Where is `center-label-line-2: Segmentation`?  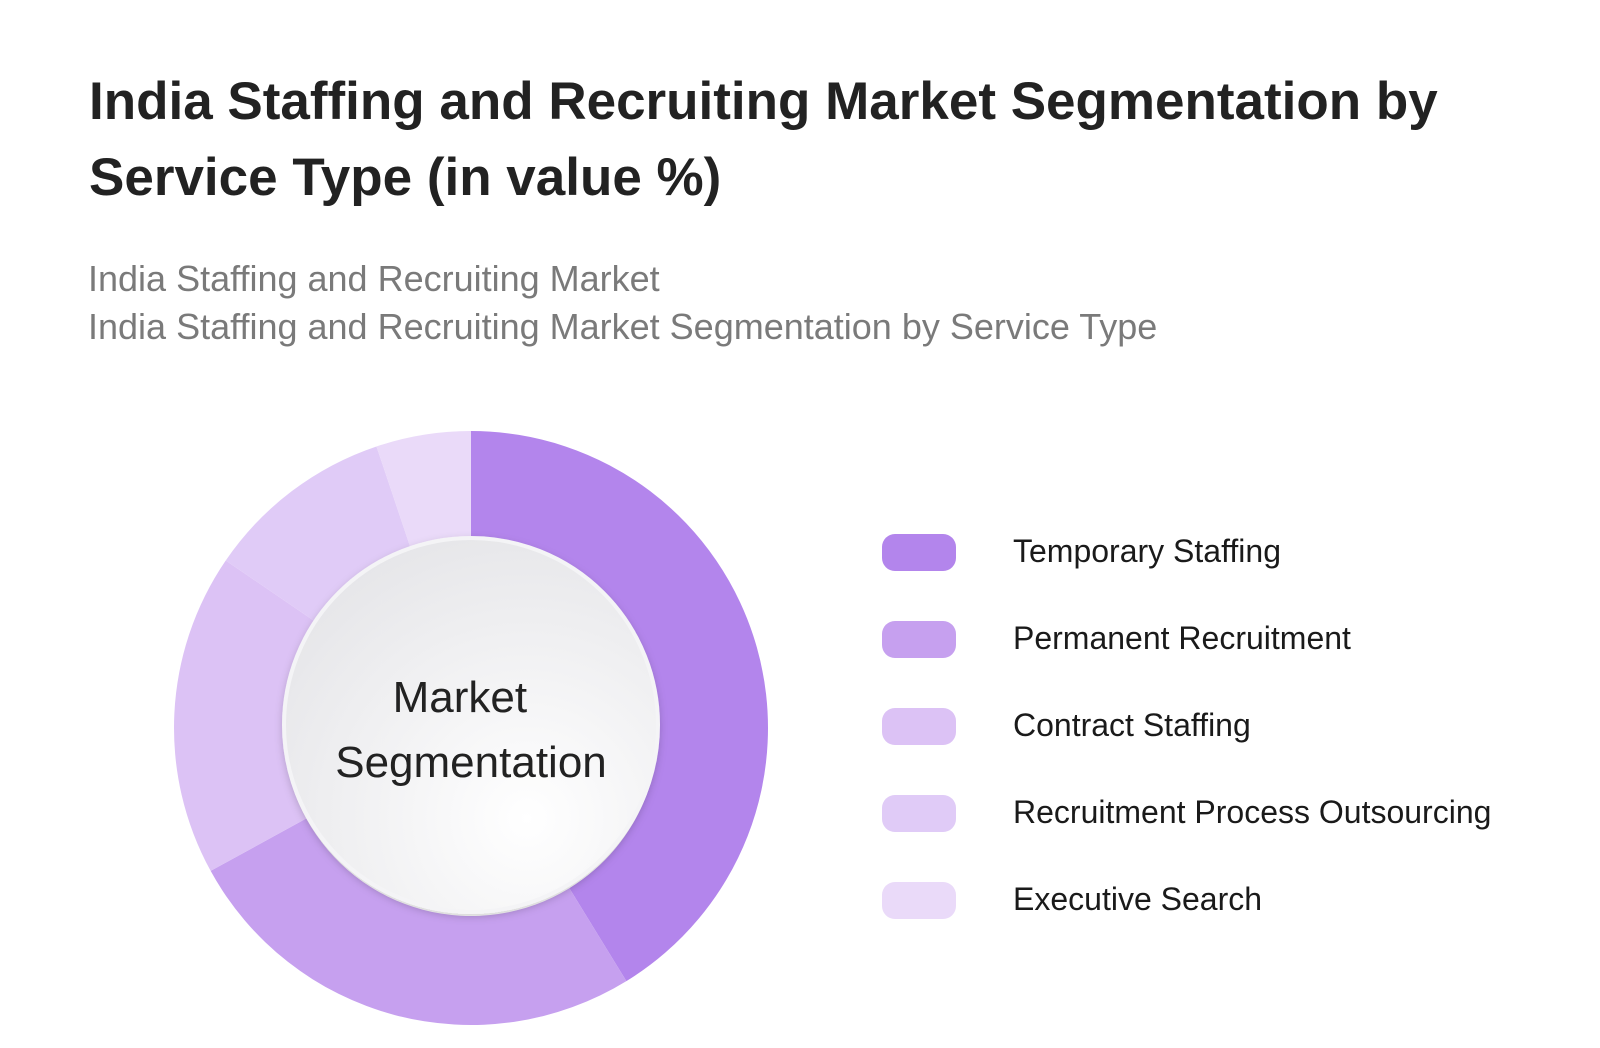 center-label-line-2: Segmentation is located at coordinates (471, 762).